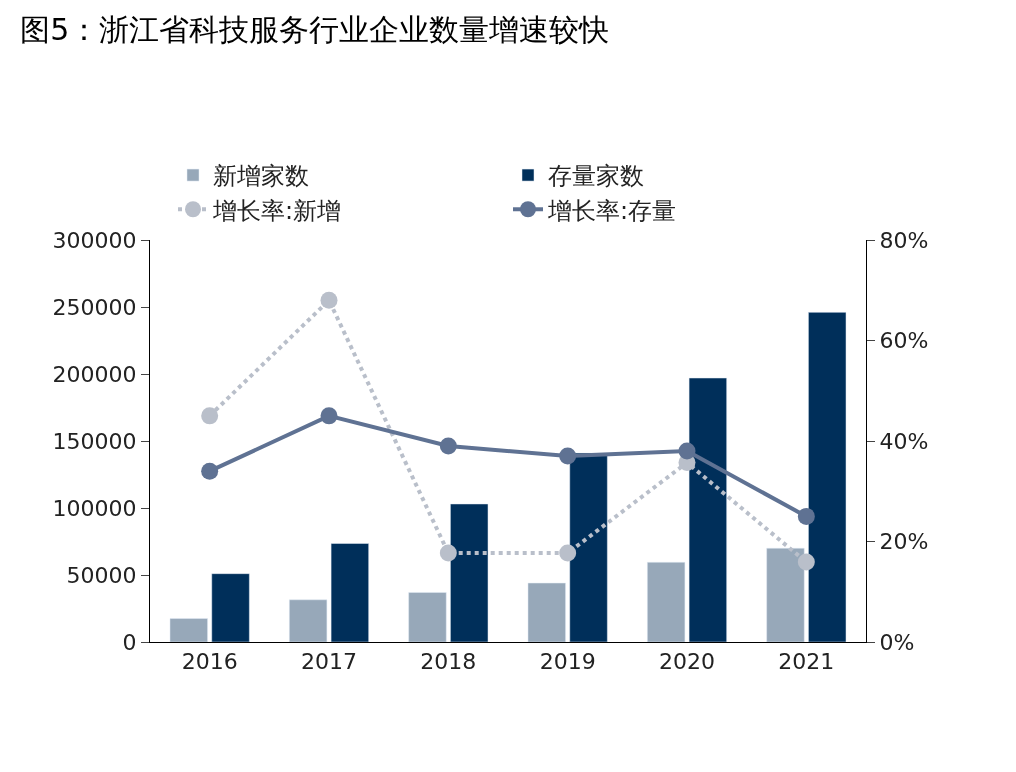 The image size is (1016, 772). Describe the element at coordinates (209, 662) in the screenshot. I see `x-tick-label: 2016` at that location.